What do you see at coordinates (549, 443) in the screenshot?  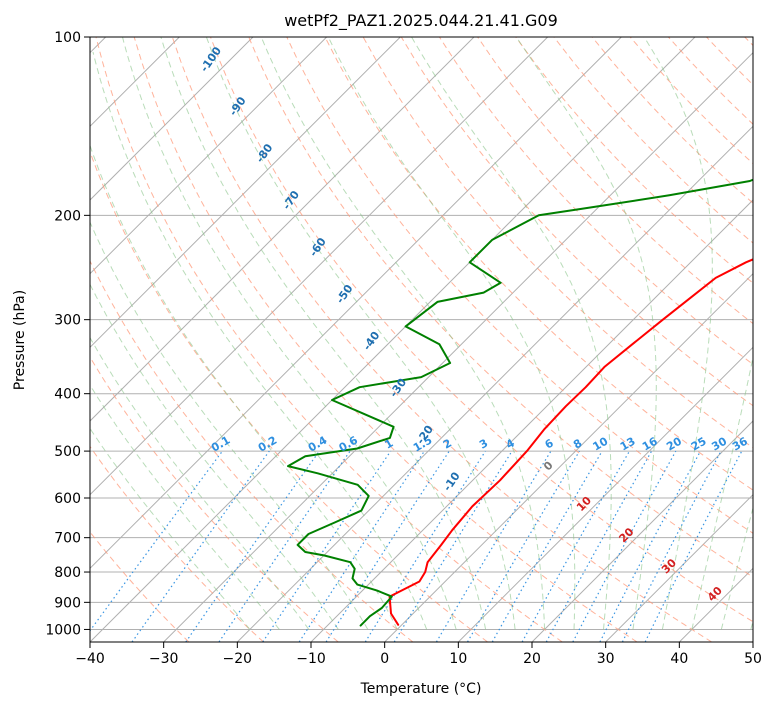 I see `mixing-ratio-label: 6` at bounding box center [549, 443].